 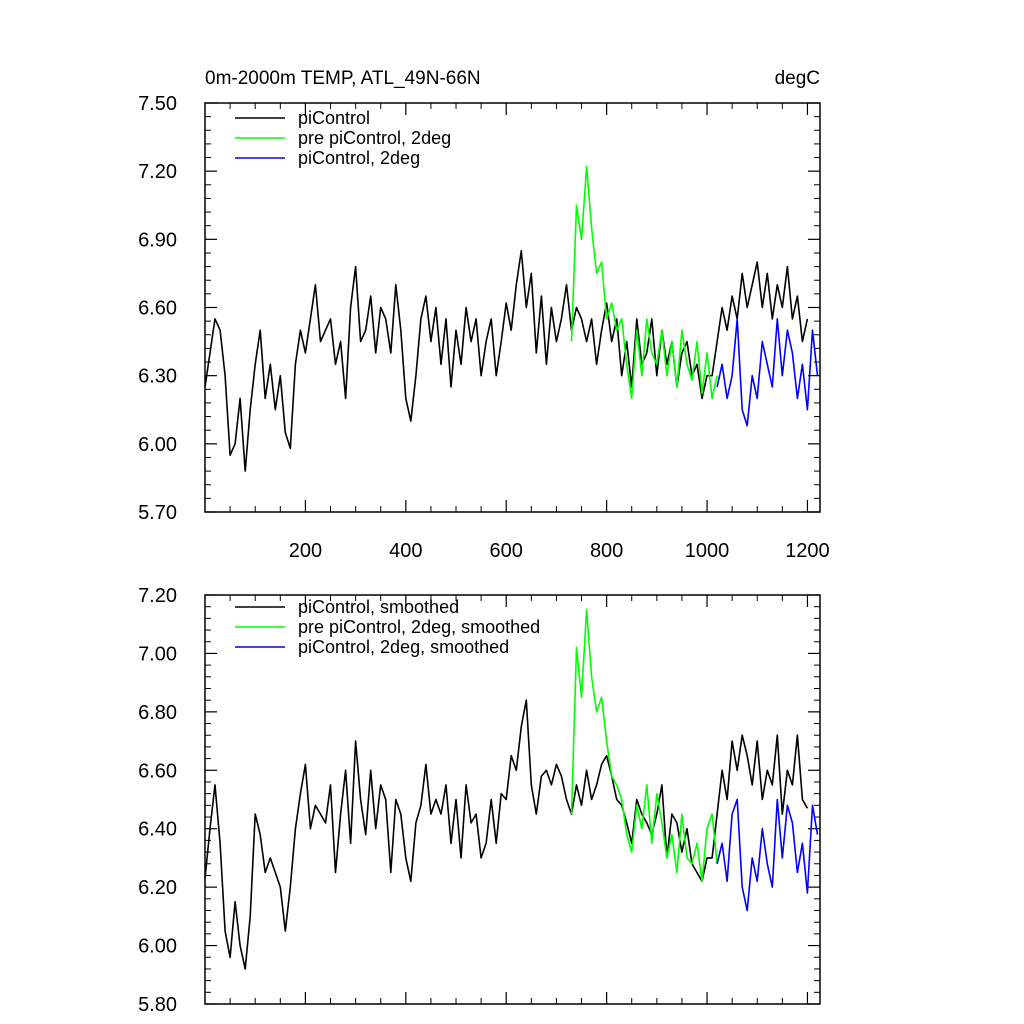 What do you see at coordinates (606, 551) in the screenshot?
I see `x-tick-label: 800` at bounding box center [606, 551].